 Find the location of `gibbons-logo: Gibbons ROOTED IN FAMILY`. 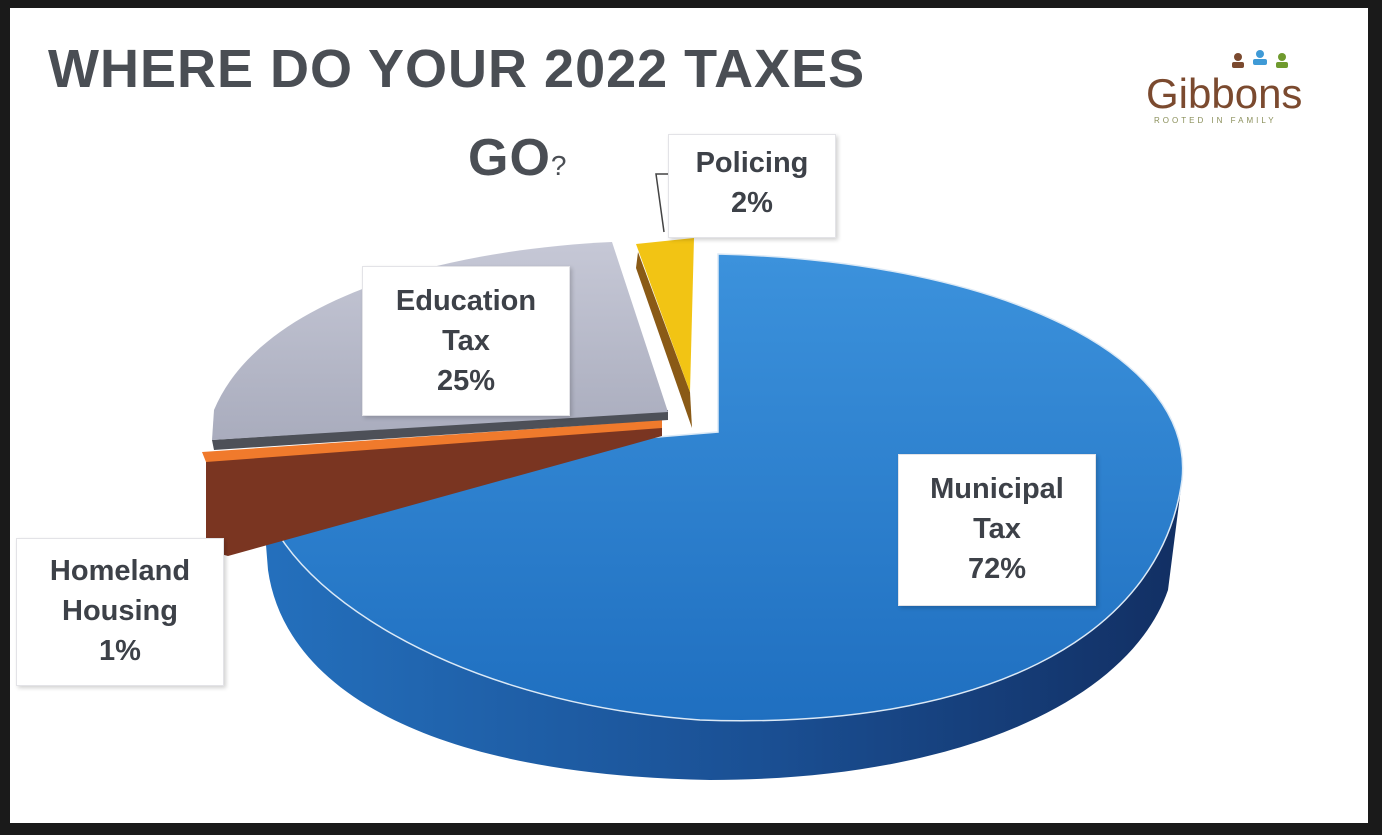

gibbons-logo: Gibbons ROOTED IN FAMILY is located at coordinates (1234, 87).